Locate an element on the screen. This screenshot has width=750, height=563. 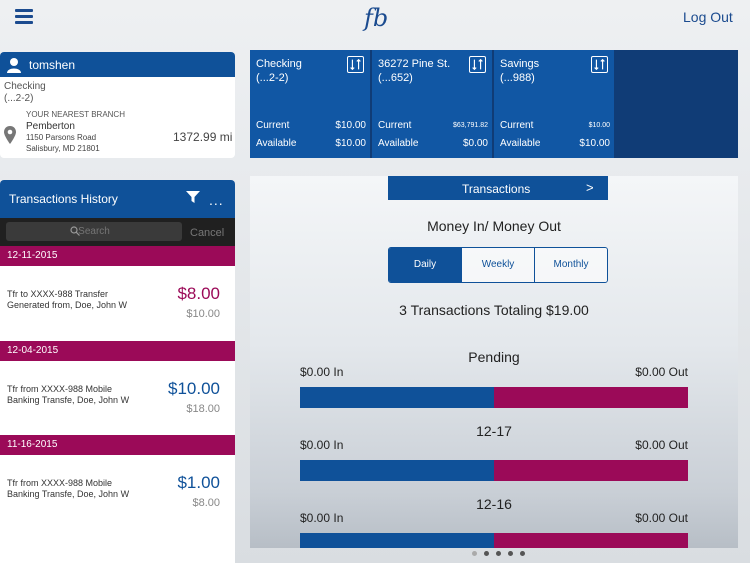
hamburger-menu-icon is located at coordinates (24, 17).